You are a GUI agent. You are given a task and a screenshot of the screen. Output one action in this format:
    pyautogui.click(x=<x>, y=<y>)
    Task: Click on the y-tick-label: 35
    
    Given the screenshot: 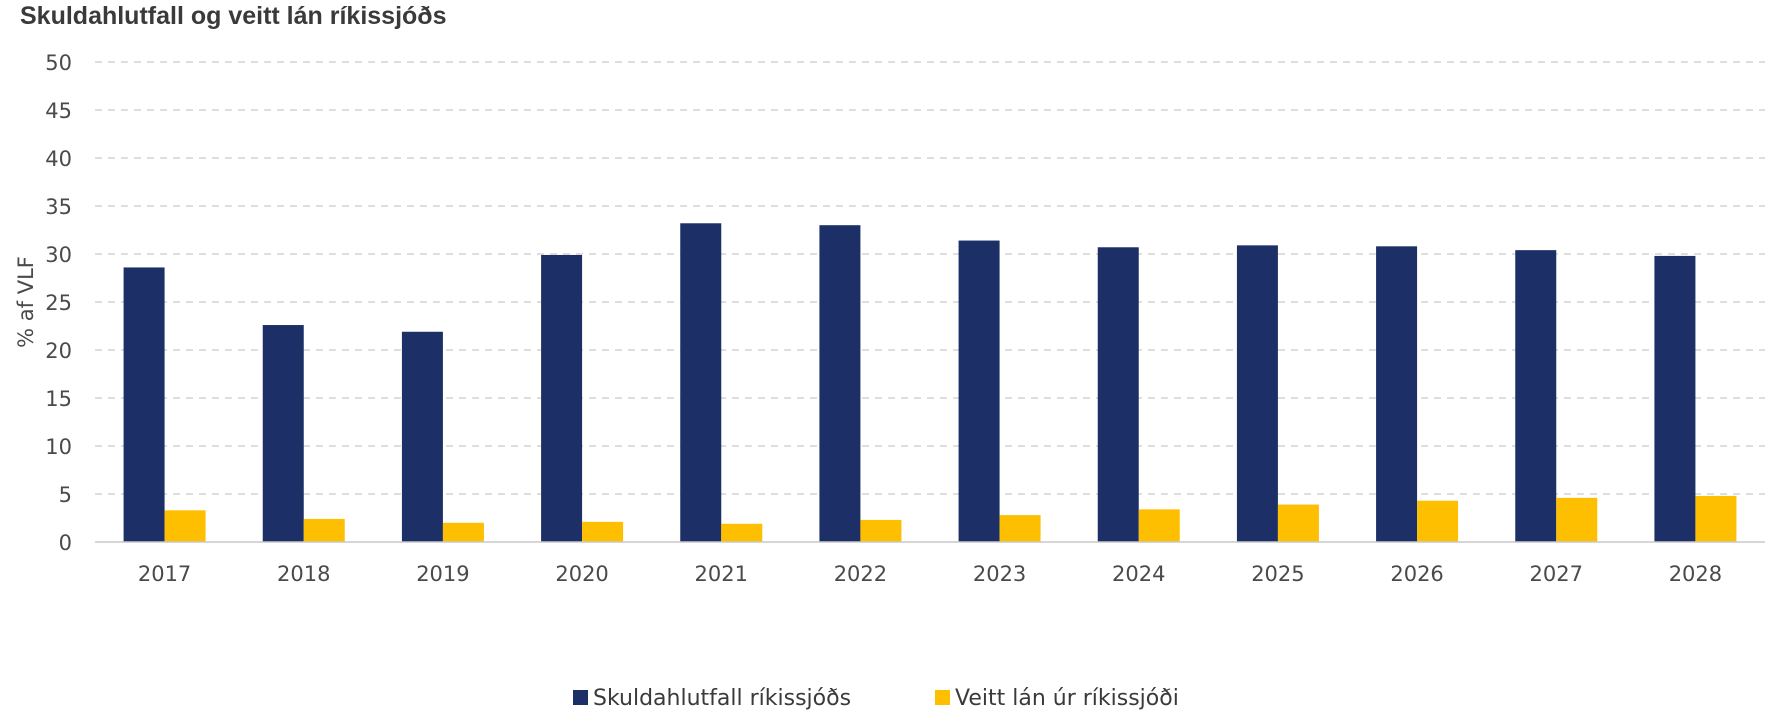 What is the action you would take?
    pyautogui.click(x=58, y=207)
    